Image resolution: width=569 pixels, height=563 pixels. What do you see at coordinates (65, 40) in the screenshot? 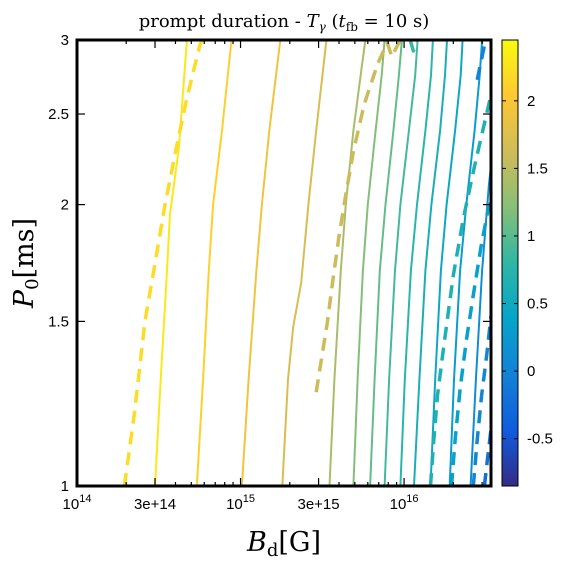
I see `y-tick-label: 3` at bounding box center [65, 40].